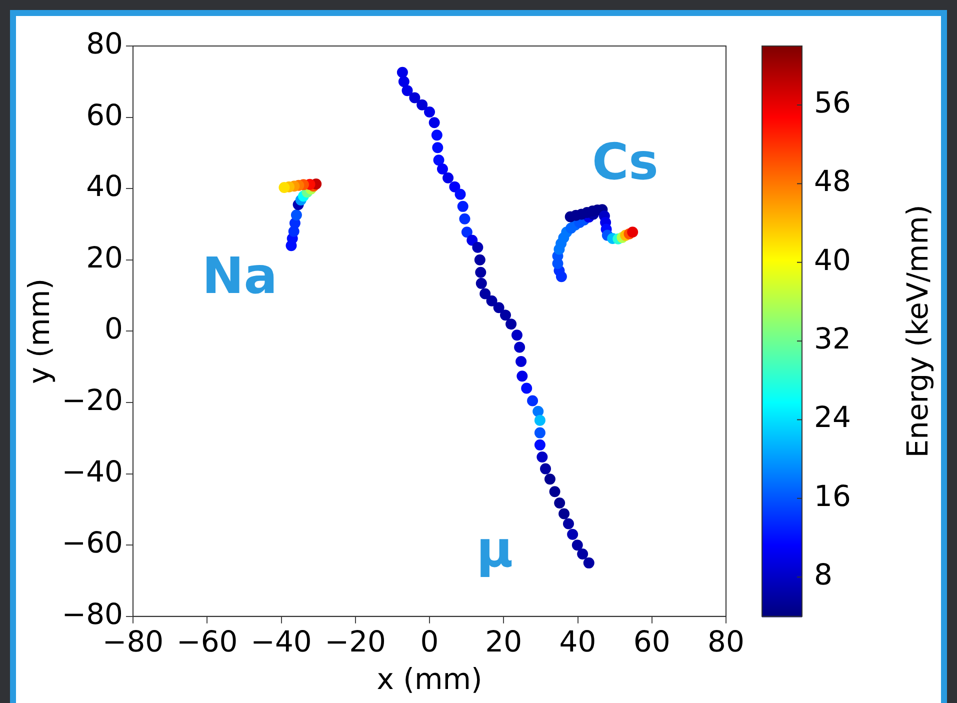 Image resolution: width=957 pixels, height=703 pixels. What do you see at coordinates (726, 641) in the screenshot?
I see `x-tick-label: 80` at bounding box center [726, 641].